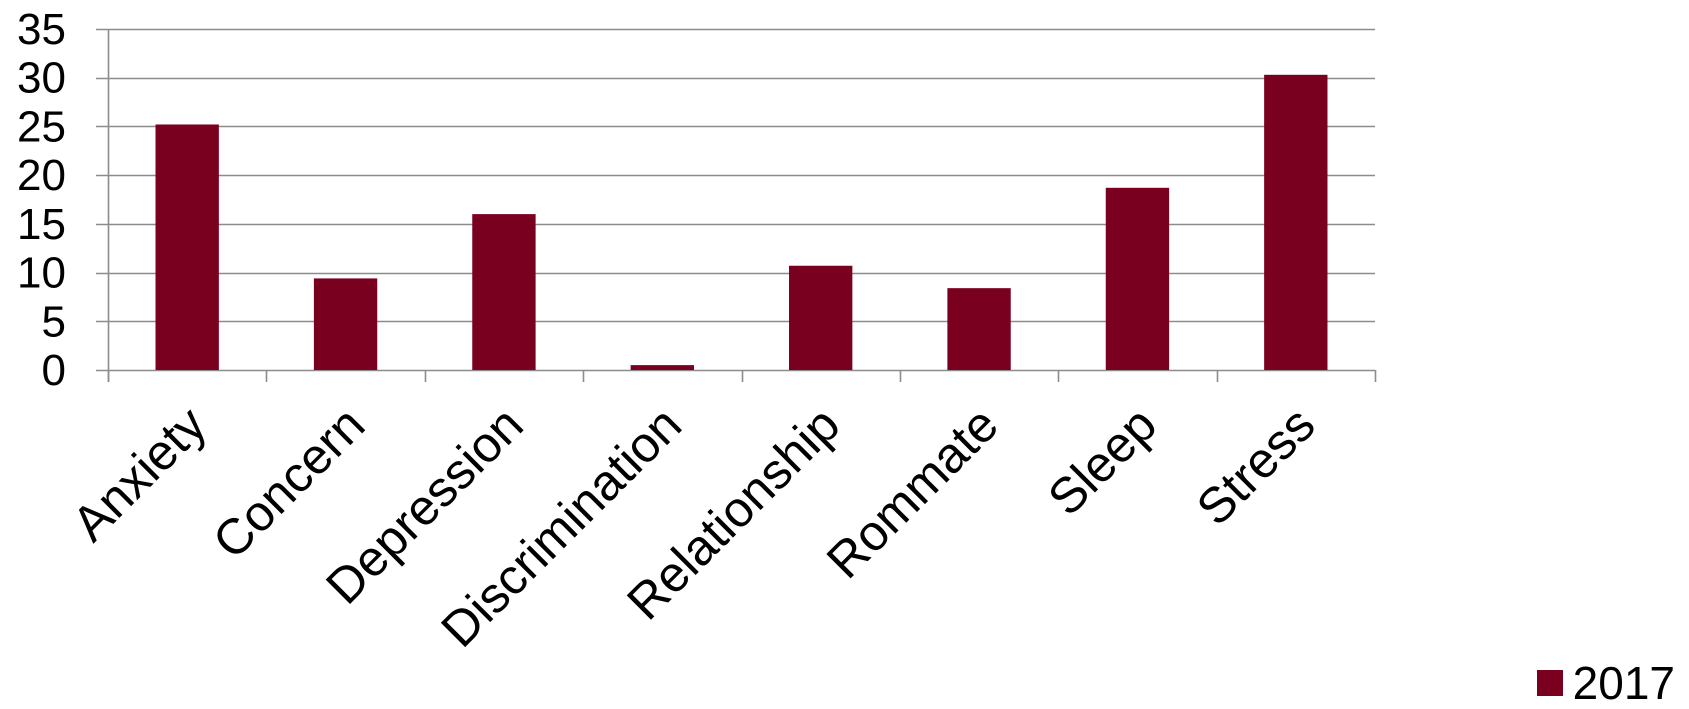 This screenshot has height=709, width=1689. Describe the element at coordinates (820, 318) in the screenshot. I see `bar-relationship` at that location.